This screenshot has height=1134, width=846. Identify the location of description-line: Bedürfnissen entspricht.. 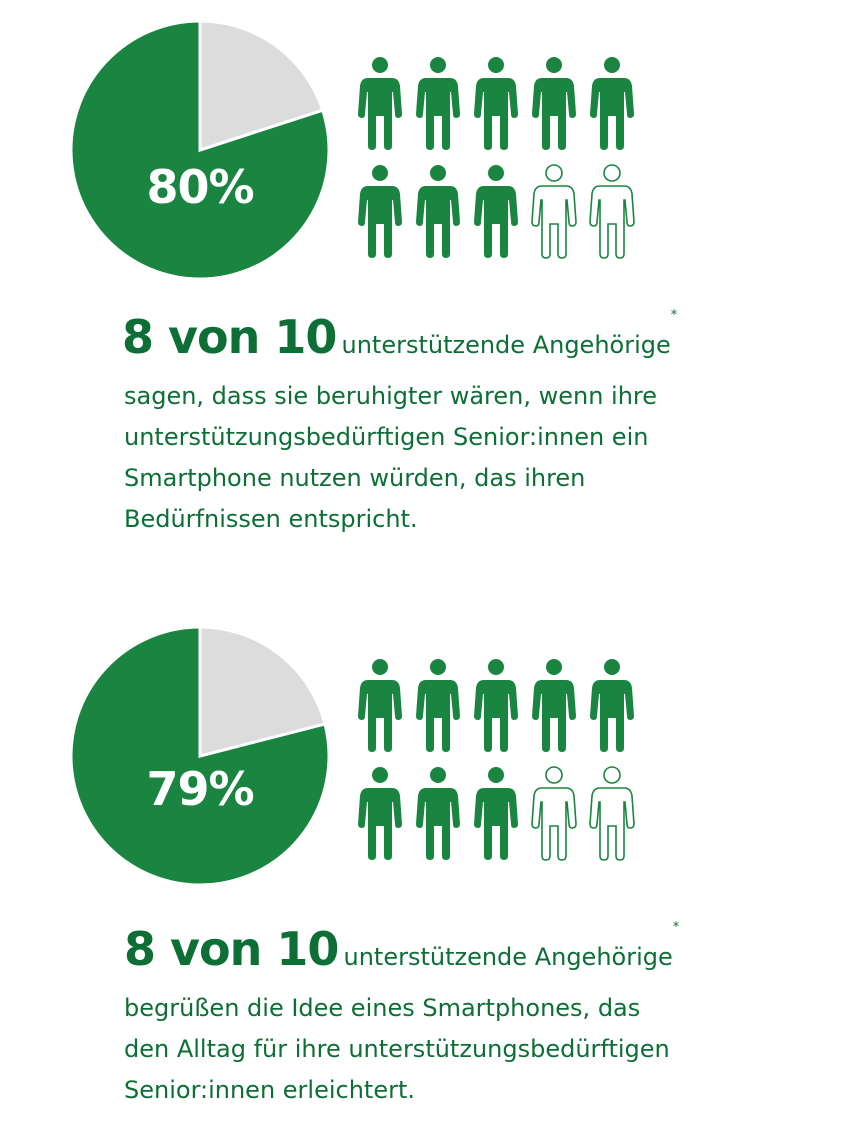
(271, 519).